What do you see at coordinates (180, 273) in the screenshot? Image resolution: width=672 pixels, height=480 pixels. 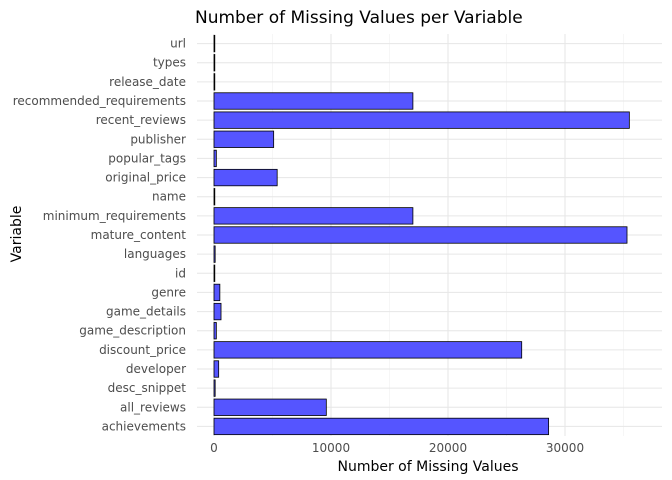 I see `y-tick-label: id` at bounding box center [180, 273].